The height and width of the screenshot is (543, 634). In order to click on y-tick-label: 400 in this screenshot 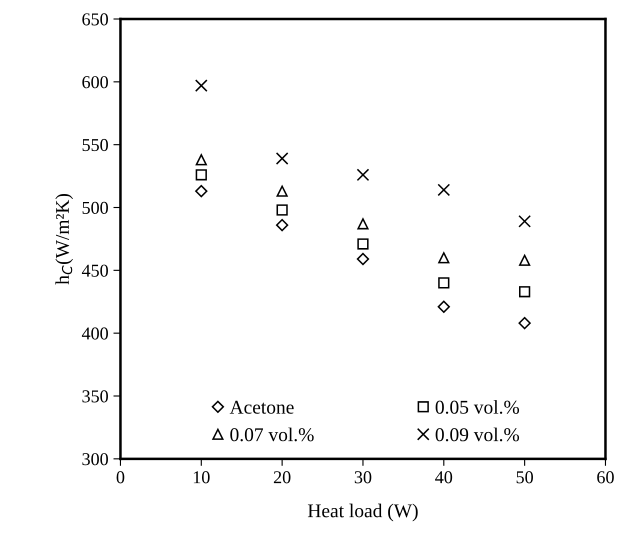, I will do `click(95, 333)`.